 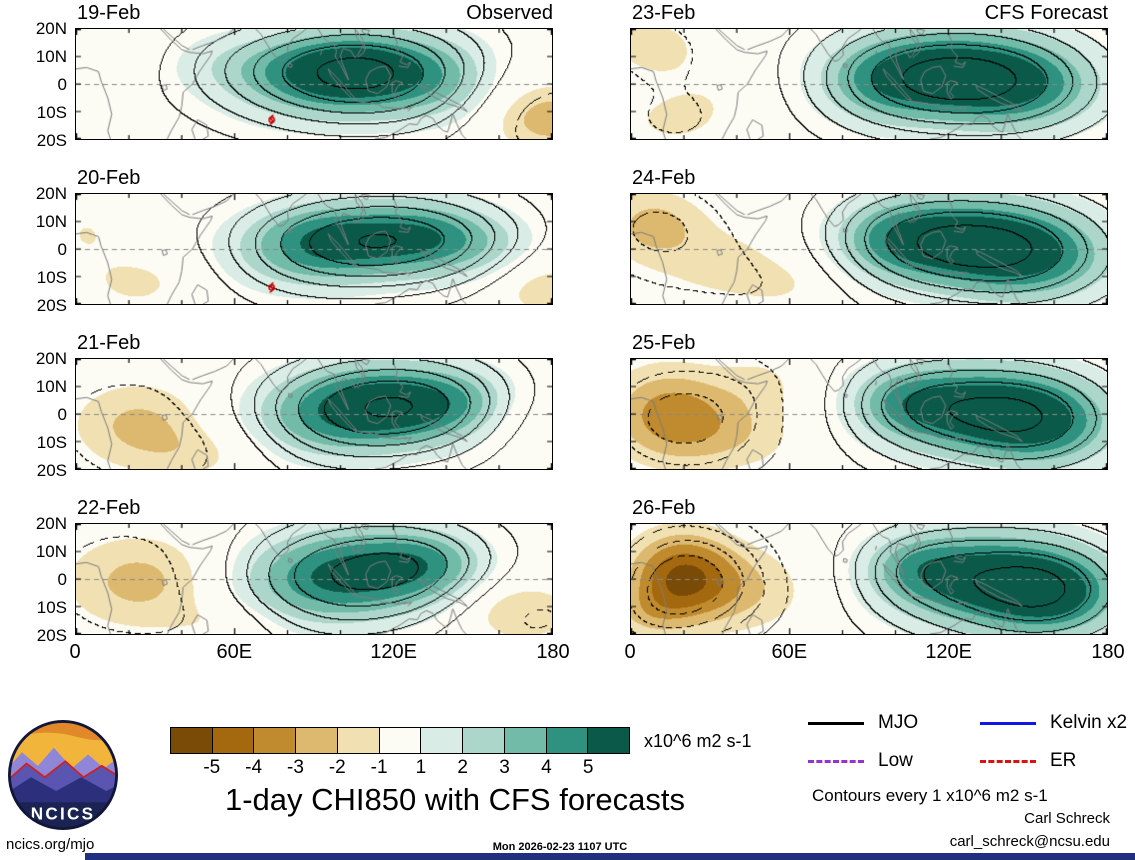 I want to click on column-title-observed: Observed, so click(x=509, y=13).